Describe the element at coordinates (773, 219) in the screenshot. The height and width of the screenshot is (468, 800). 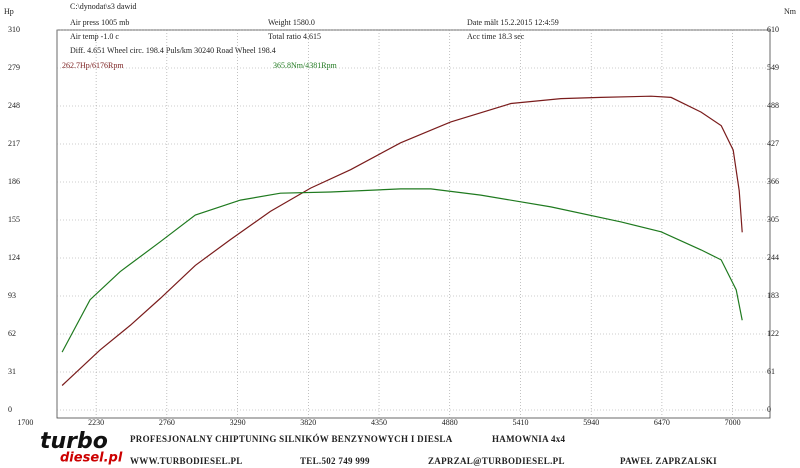
I see `y2-tick-label: 305` at that location.